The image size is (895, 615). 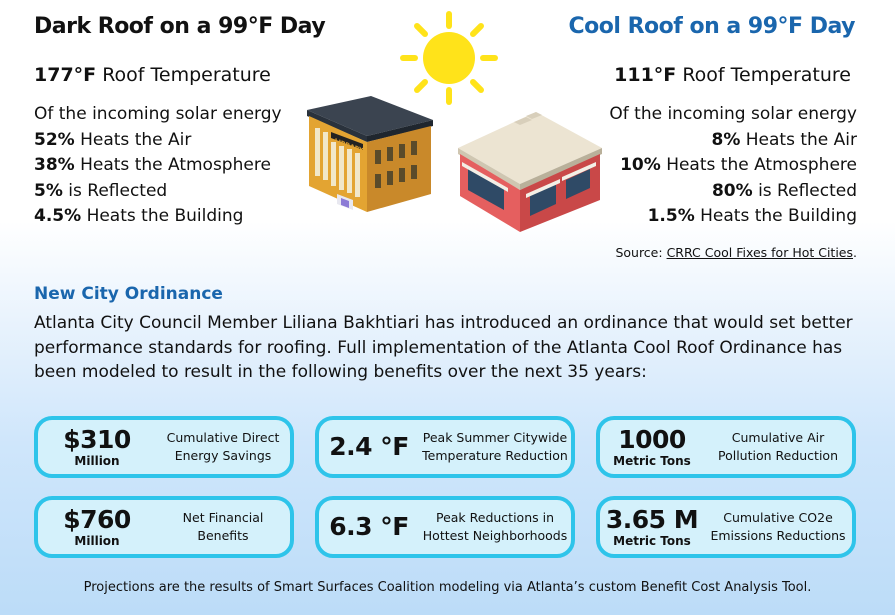 I want to click on source-suffix: ., so click(x=855, y=252).